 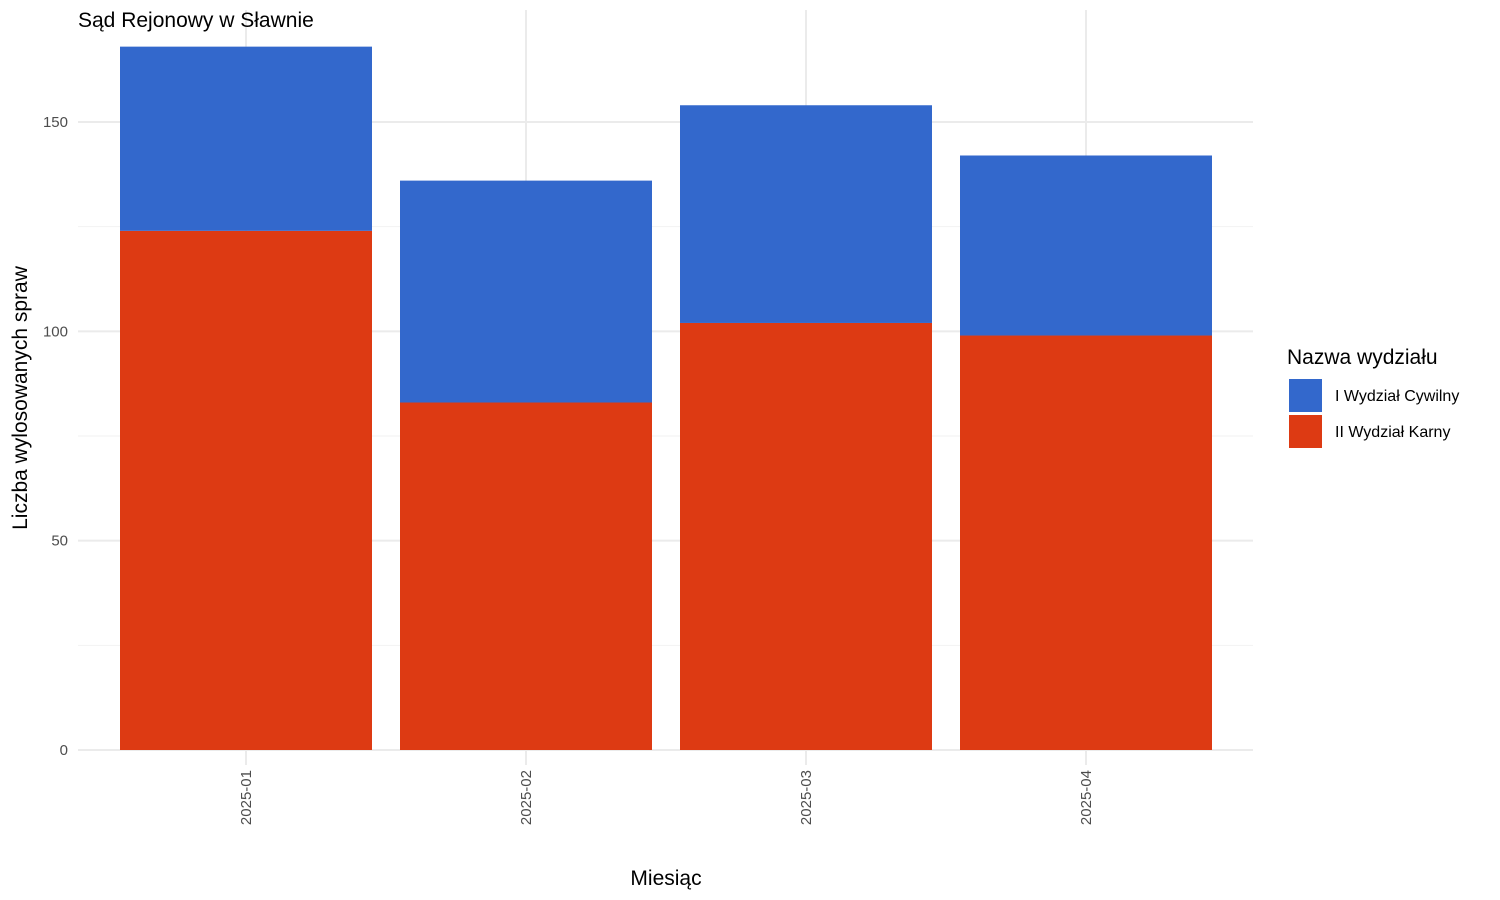 What do you see at coordinates (196, 20) in the screenshot?
I see `chart-title: Sąd Rejonowy w Sławnie` at bounding box center [196, 20].